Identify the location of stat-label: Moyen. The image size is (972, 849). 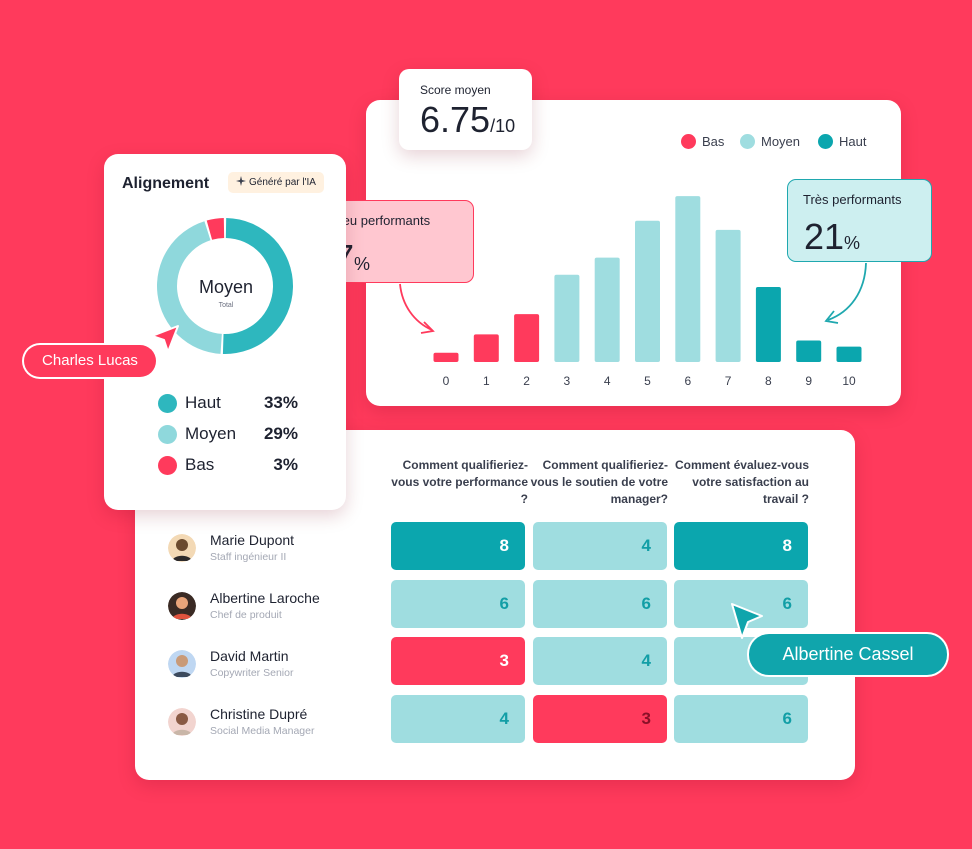
(211, 433).